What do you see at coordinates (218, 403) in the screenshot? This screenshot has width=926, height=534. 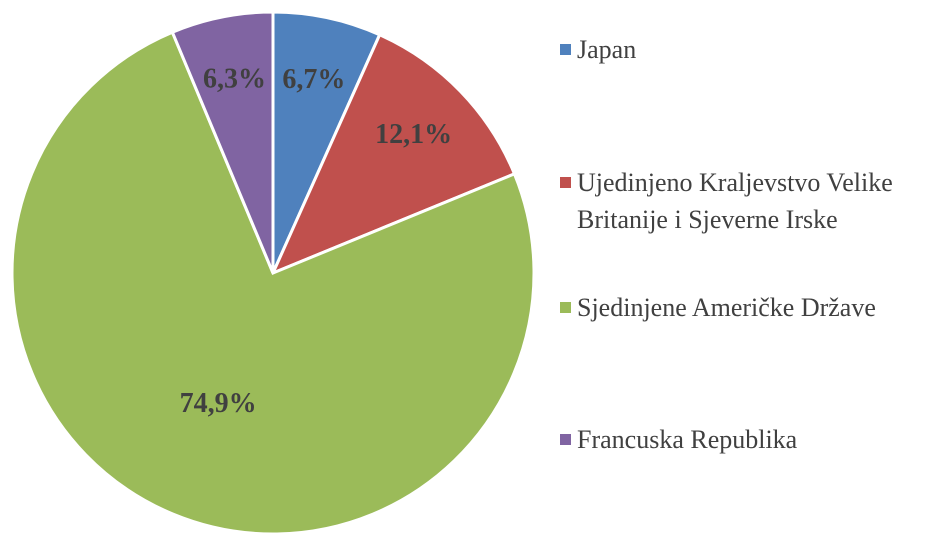 I see `data-label: 74,9%` at bounding box center [218, 403].